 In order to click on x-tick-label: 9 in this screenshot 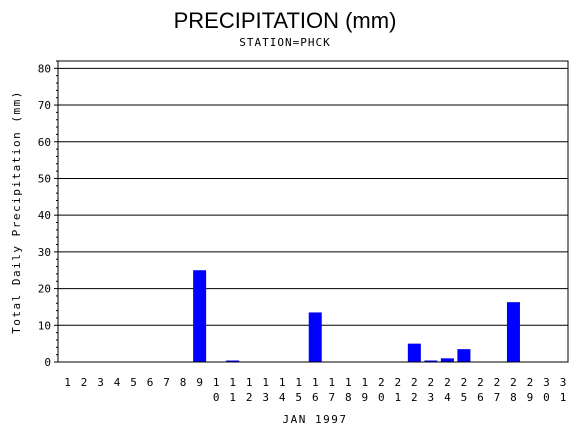, I will do `click(199, 382)`.